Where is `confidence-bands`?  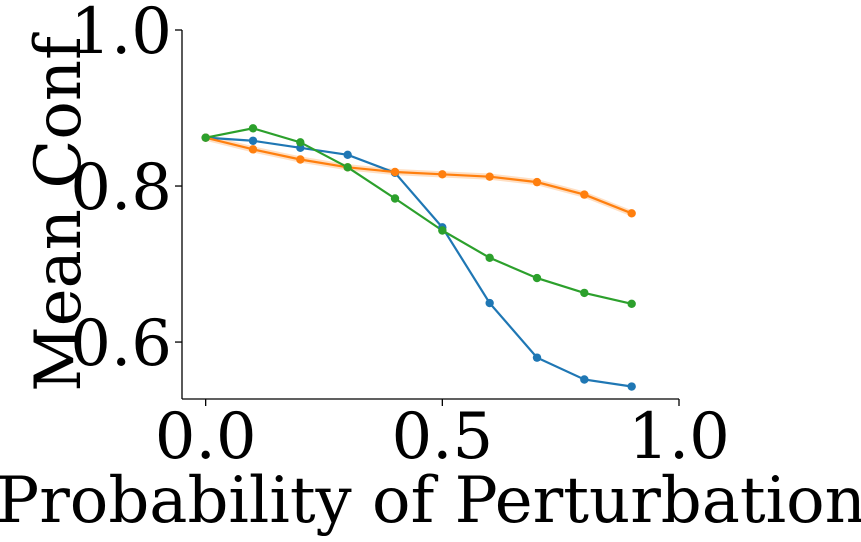 confidence-bands is located at coordinates (418, 175).